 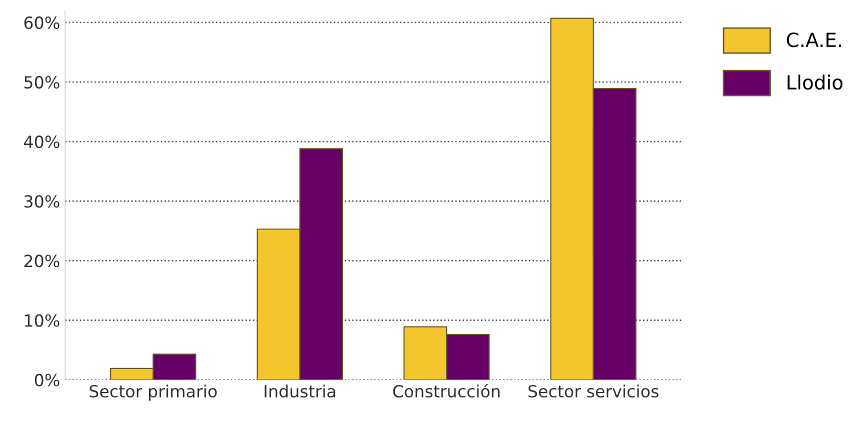 I want to click on y-tick-label: 40%, so click(x=42, y=142).